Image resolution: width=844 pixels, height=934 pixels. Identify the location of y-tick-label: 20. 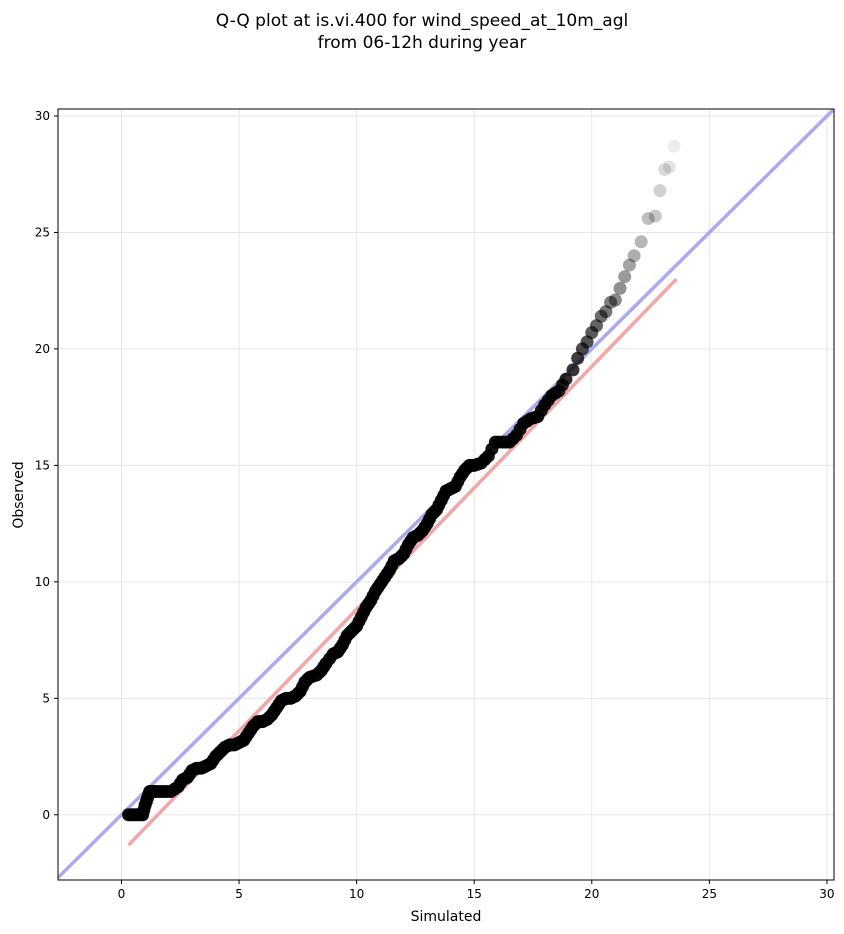
(42, 349).